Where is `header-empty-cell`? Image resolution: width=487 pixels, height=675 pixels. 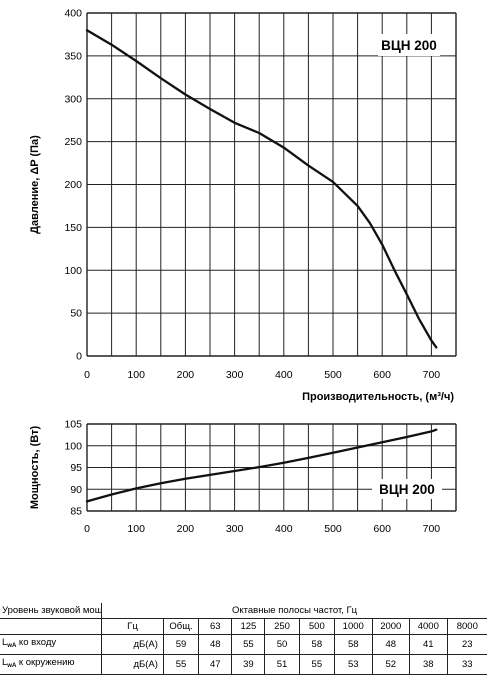 header-empty-cell is located at coordinates (51, 626).